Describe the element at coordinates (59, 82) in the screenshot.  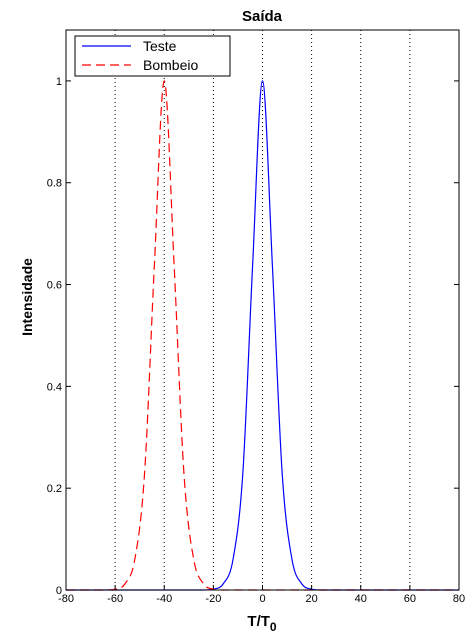
I see `y-tick-label: 1` at that location.